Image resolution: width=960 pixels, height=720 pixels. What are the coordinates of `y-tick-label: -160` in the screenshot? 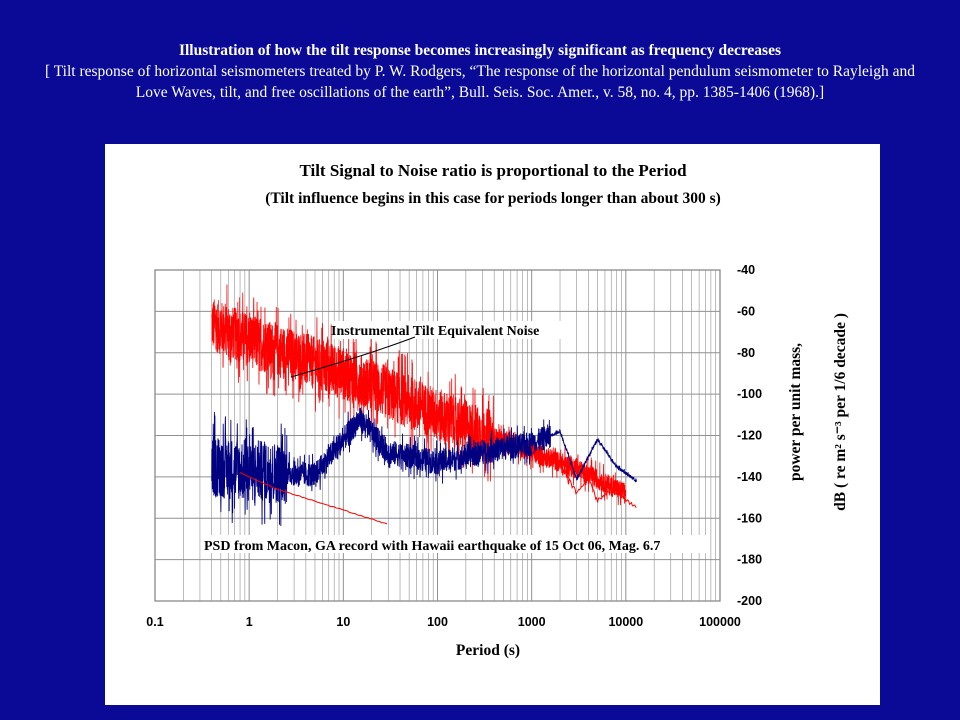 It's located at (749, 518).